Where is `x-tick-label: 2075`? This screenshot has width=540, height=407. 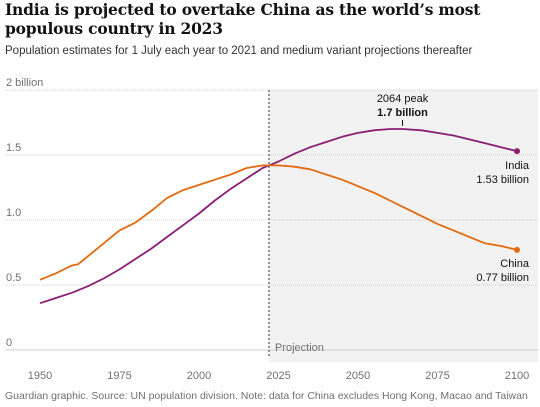 x-tick-label: 2075 is located at coordinates (437, 376).